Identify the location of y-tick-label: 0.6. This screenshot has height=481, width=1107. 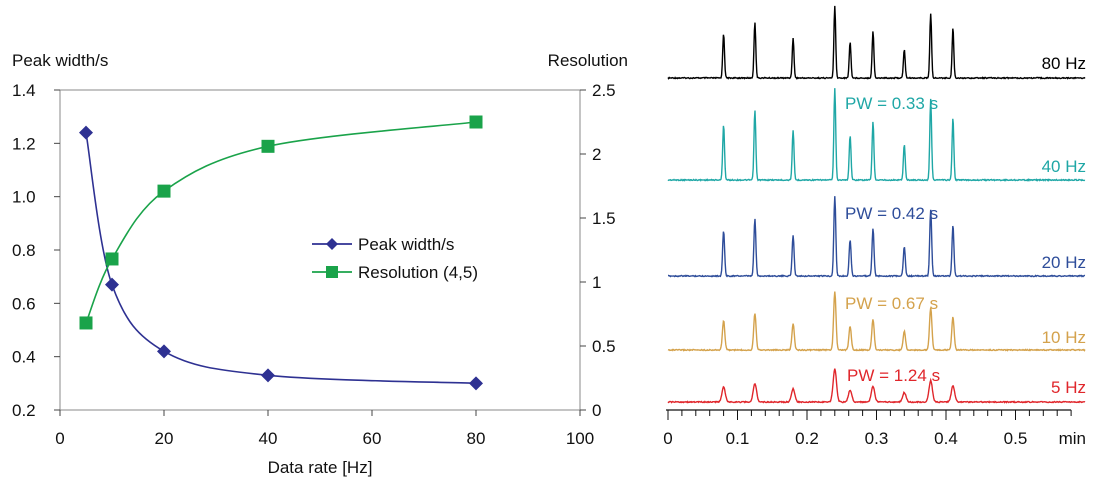
(24, 303).